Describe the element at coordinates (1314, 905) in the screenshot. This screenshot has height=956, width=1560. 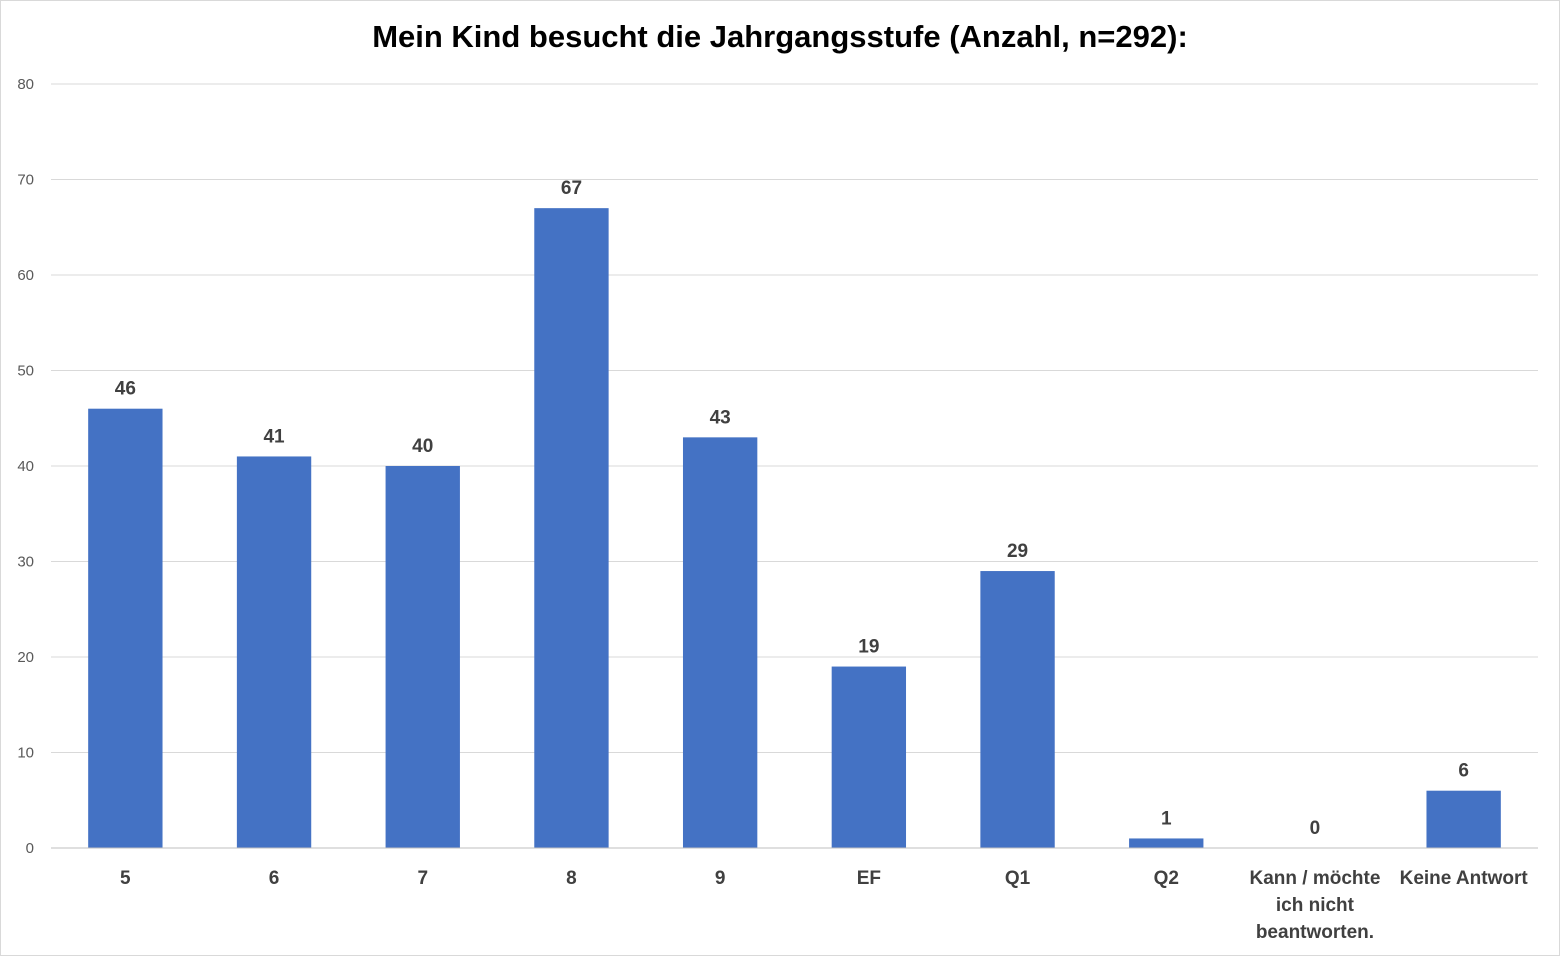
I see `x-tick-label: Kann / möchte ich nicht beantworten.` at that location.